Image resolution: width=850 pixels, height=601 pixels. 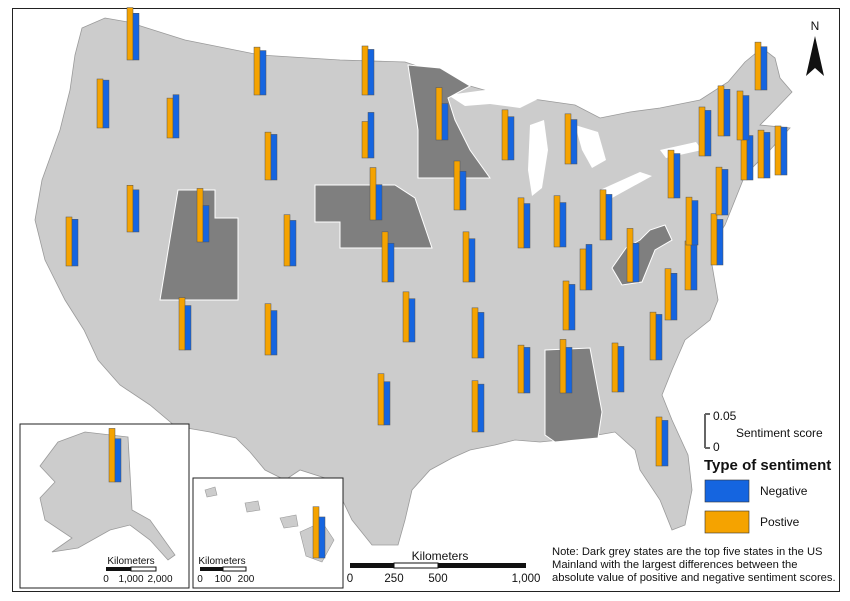 I want to click on negative-bar-new-york, so click(x=708, y=133).